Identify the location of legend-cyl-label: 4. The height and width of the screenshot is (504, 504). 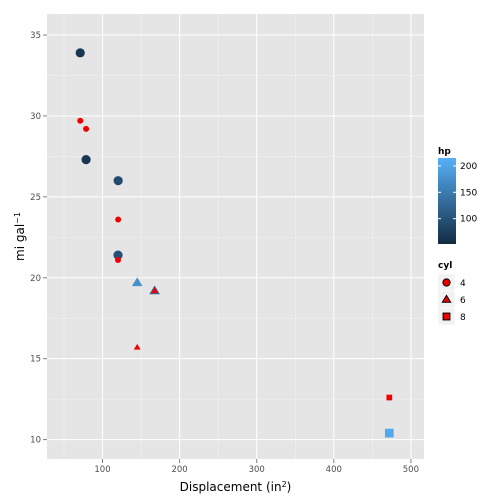
(463, 284).